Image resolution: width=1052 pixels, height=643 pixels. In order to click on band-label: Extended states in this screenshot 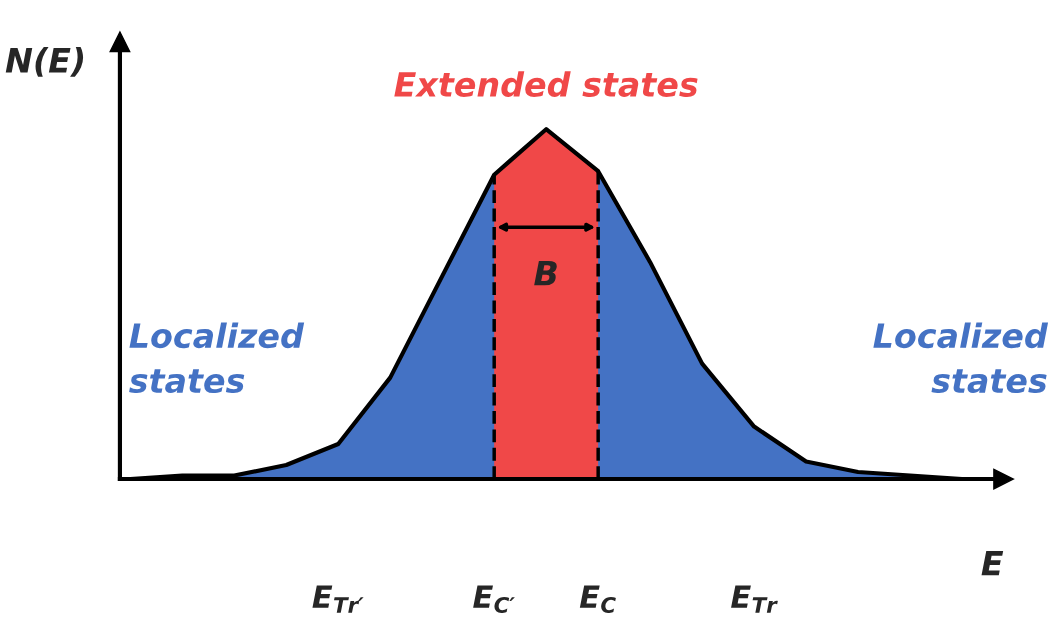, I will do `click(546, 84)`.